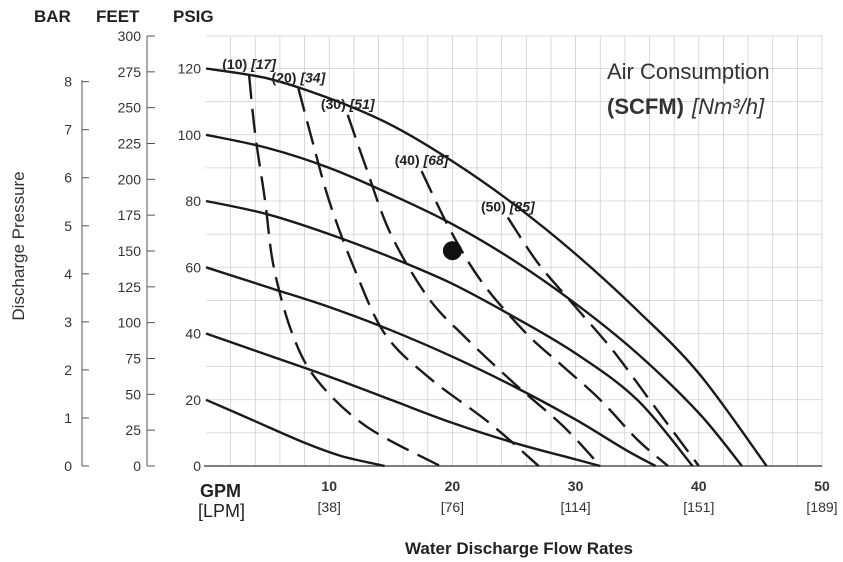 The height and width of the screenshot is (562, 843). What do you see at coordinates (576, 486) in the screenshot?
I see `x-tick-label: 30` at bounding box center [576, 486].